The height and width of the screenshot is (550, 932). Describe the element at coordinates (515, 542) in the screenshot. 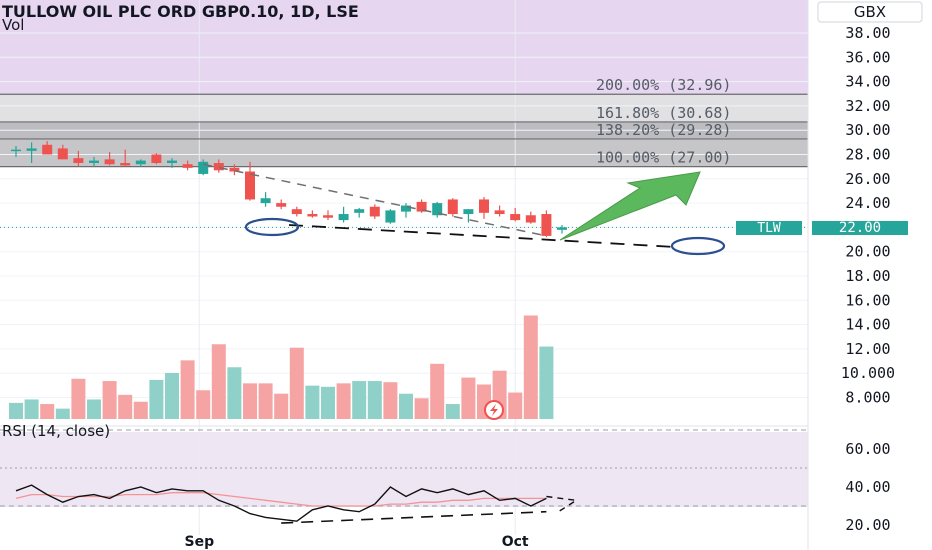

I see `time-tick-label: Oct` at that location.